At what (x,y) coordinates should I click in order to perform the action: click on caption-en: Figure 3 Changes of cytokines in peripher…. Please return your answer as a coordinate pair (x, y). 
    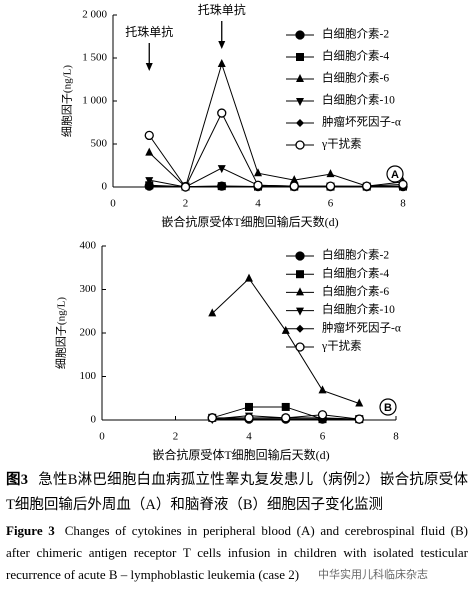
    Looking at the image, I should click on (237, 553).